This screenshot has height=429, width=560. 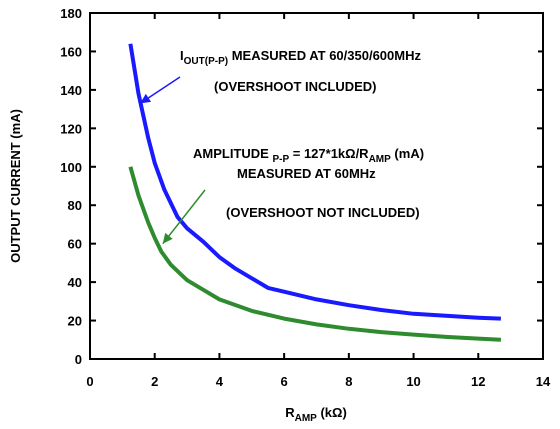 I want to click on x-axis-title: RAMP (kΩ), so click(x=316, y=414).